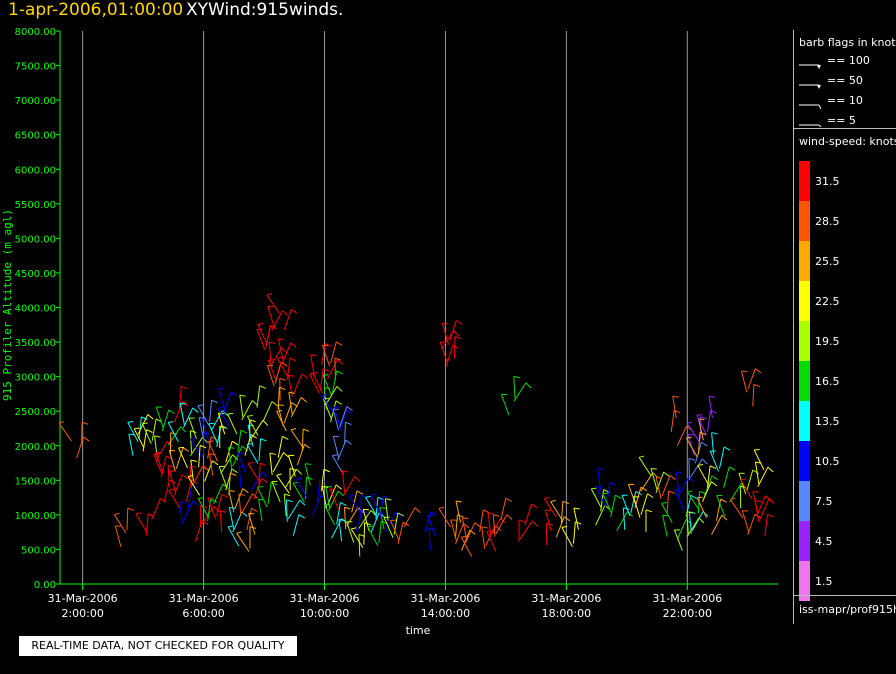 The width and height of the screenshot is (896, 674). I want to click on colorscale-label: 25.5, so click(827, 261).